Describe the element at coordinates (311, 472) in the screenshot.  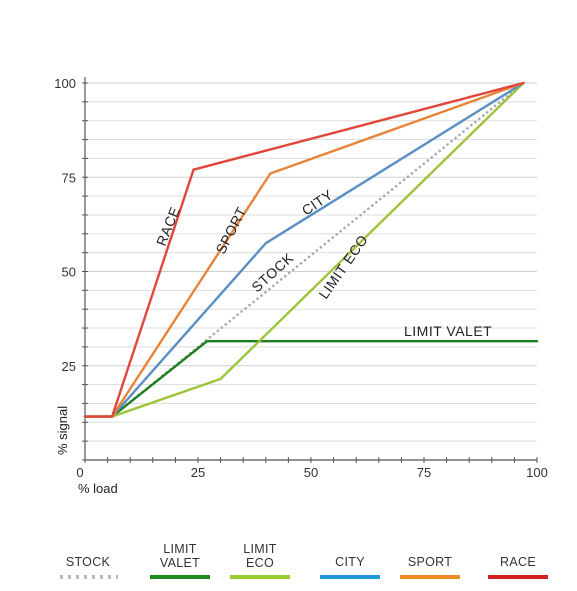
I see `x-tick-label: 50` at that location.